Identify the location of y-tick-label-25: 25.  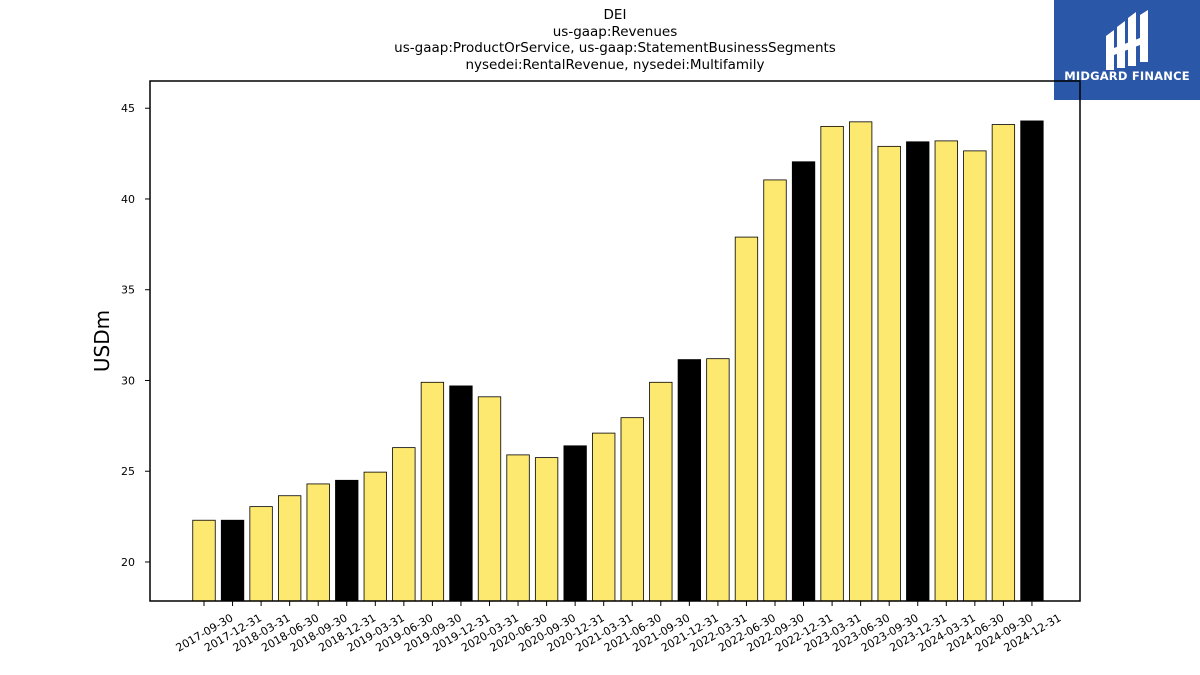
(128, 471).